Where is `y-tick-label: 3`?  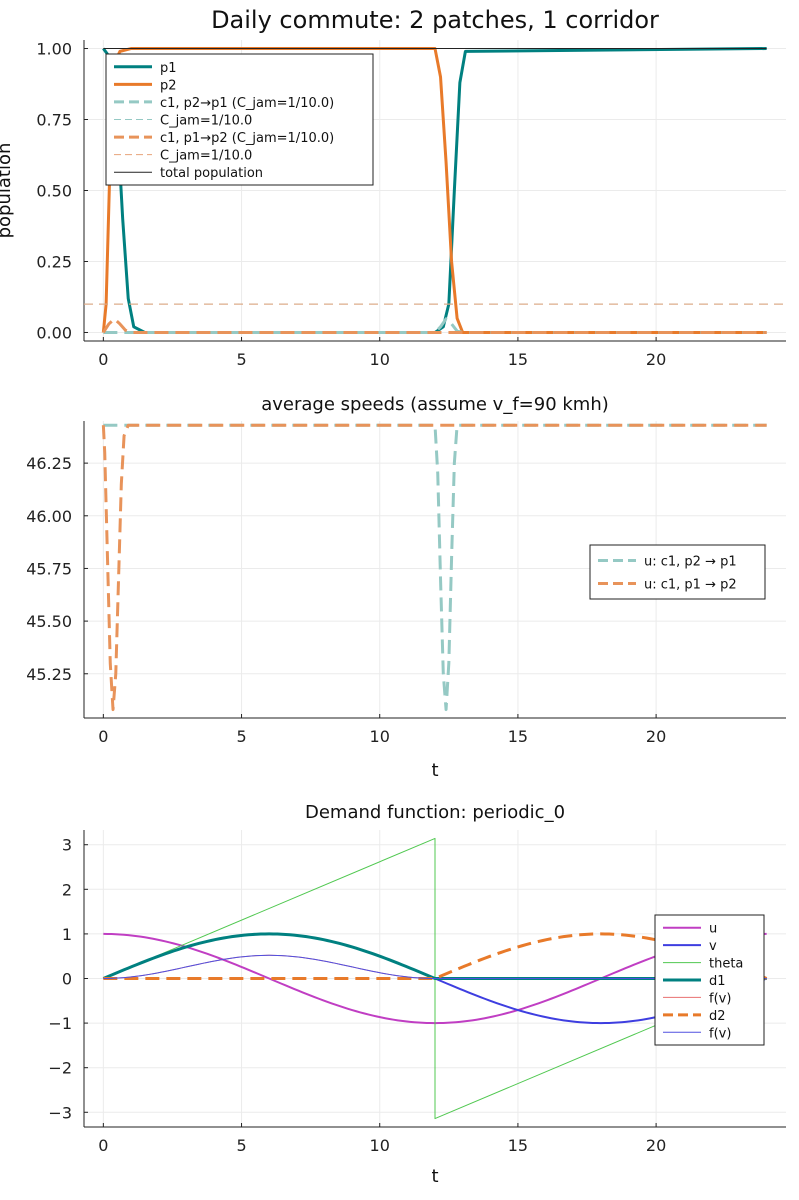 y-tick-label: 3 is located at coordinates (67, 845).